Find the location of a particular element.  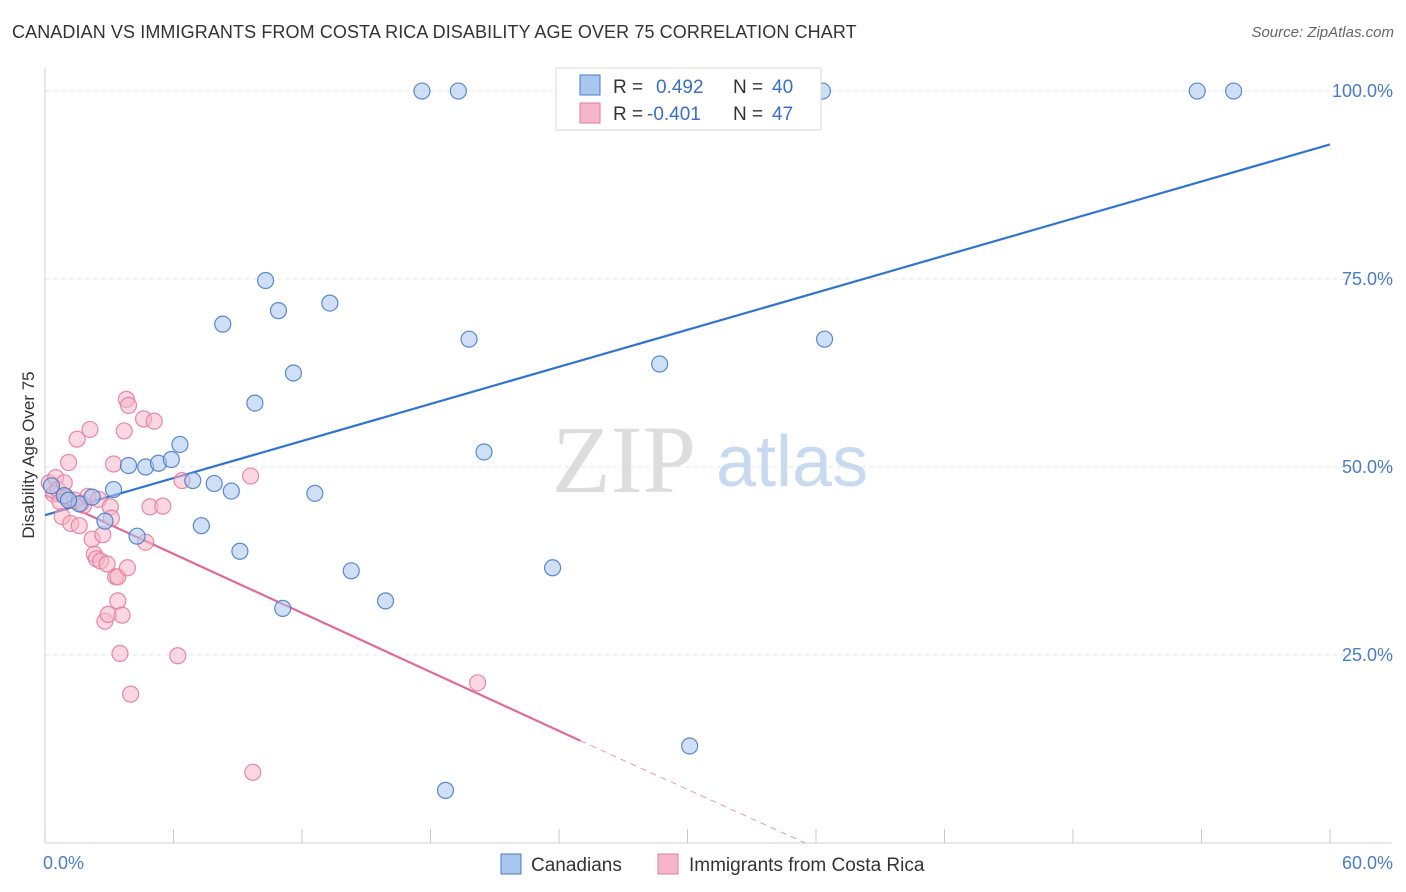

bottom-legend: Canadians Immigrants from Costa Rica is located at coordinates (712, 864).